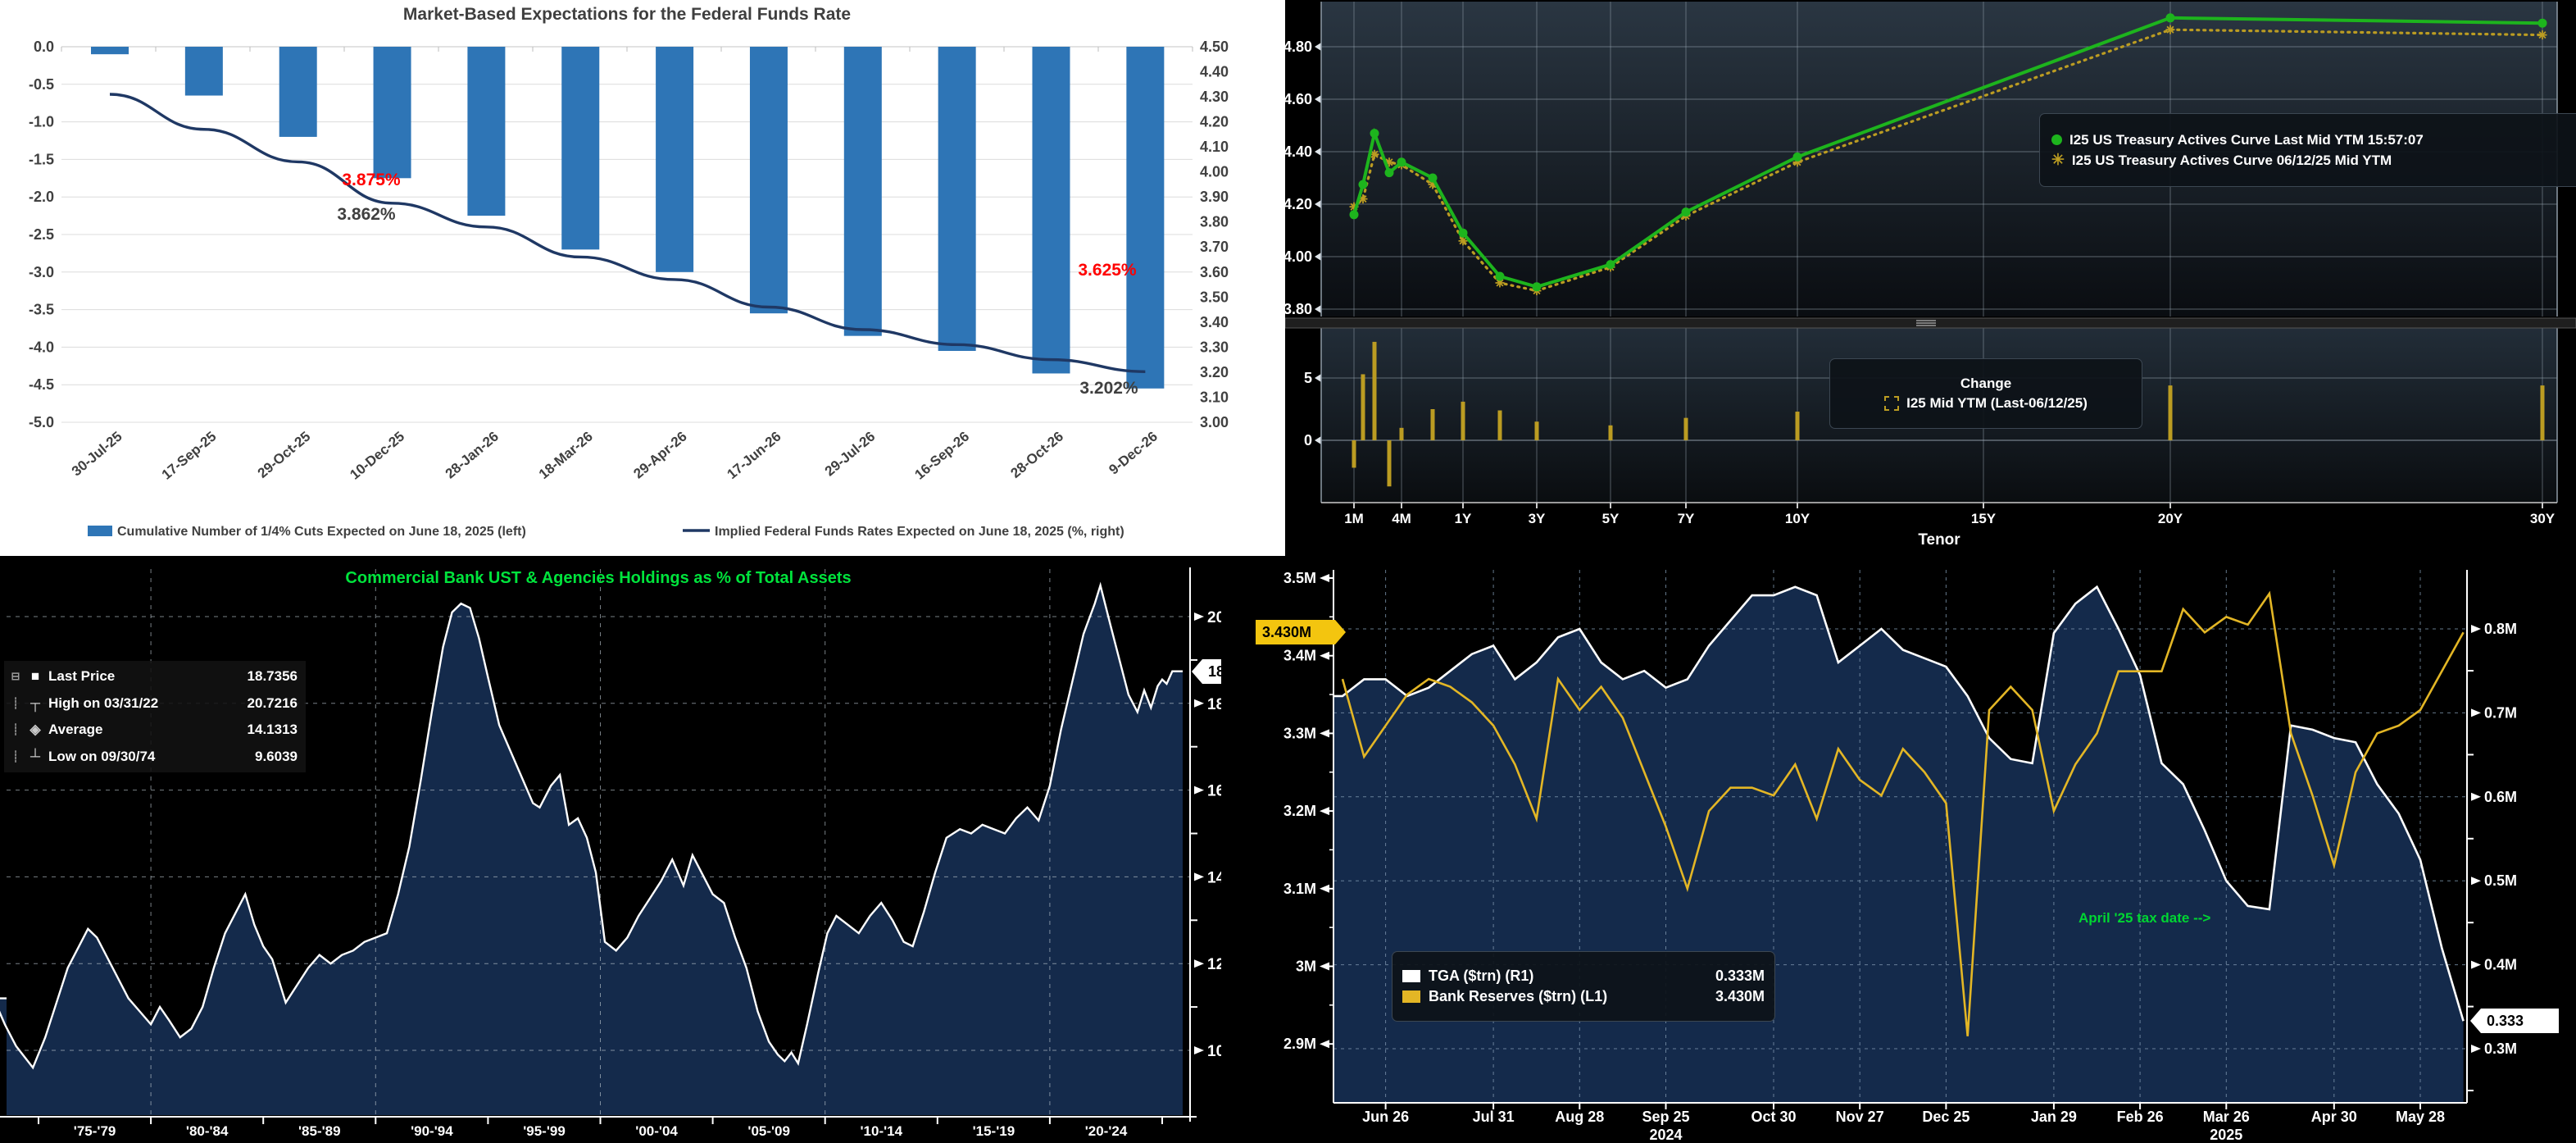 The image size is (2576, 1143). What do you see at coordinates (1214, 197) in the screenshot?
I see `tl-right-axis-tick: 3.90` at bounding box center [1214, 197].